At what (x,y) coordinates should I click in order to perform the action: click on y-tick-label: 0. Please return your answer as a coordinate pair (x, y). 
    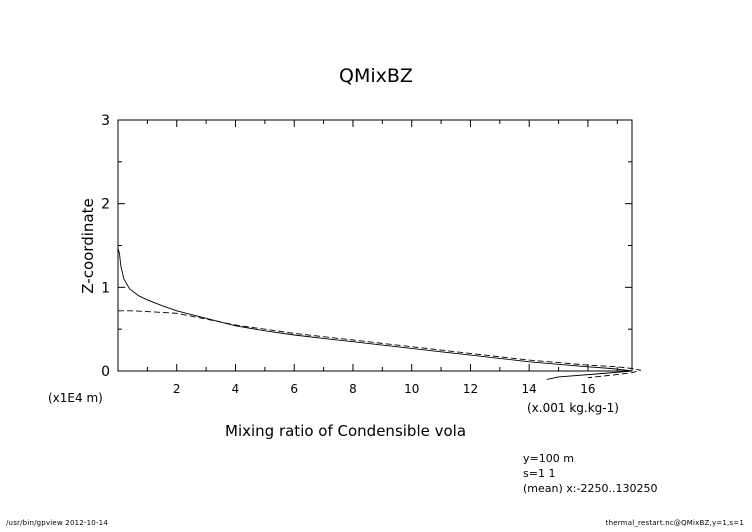
    Looking at the image, I should click on (105, 372).